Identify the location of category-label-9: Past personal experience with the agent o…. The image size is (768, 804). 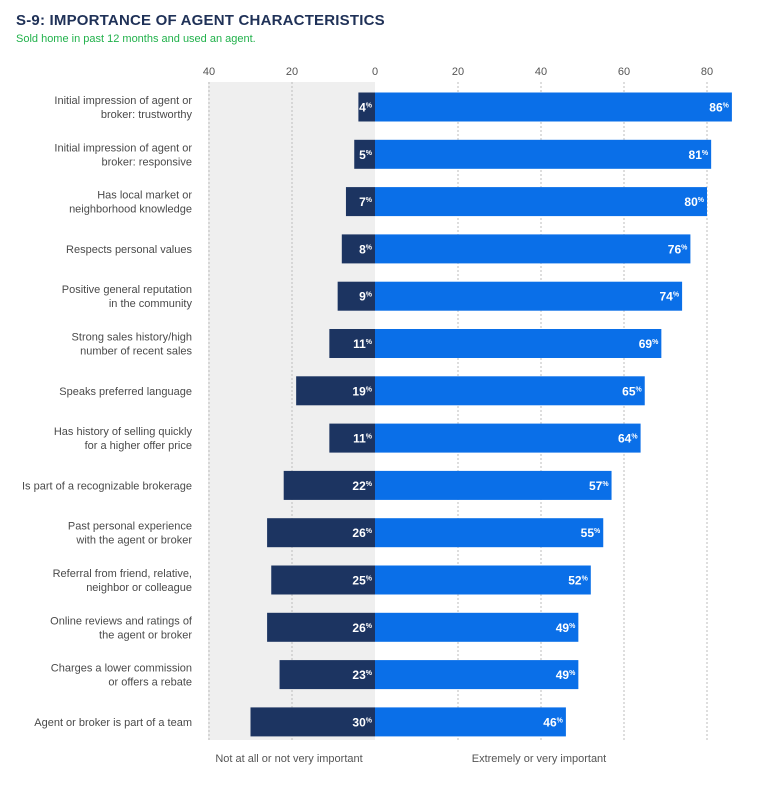
(130, 534).